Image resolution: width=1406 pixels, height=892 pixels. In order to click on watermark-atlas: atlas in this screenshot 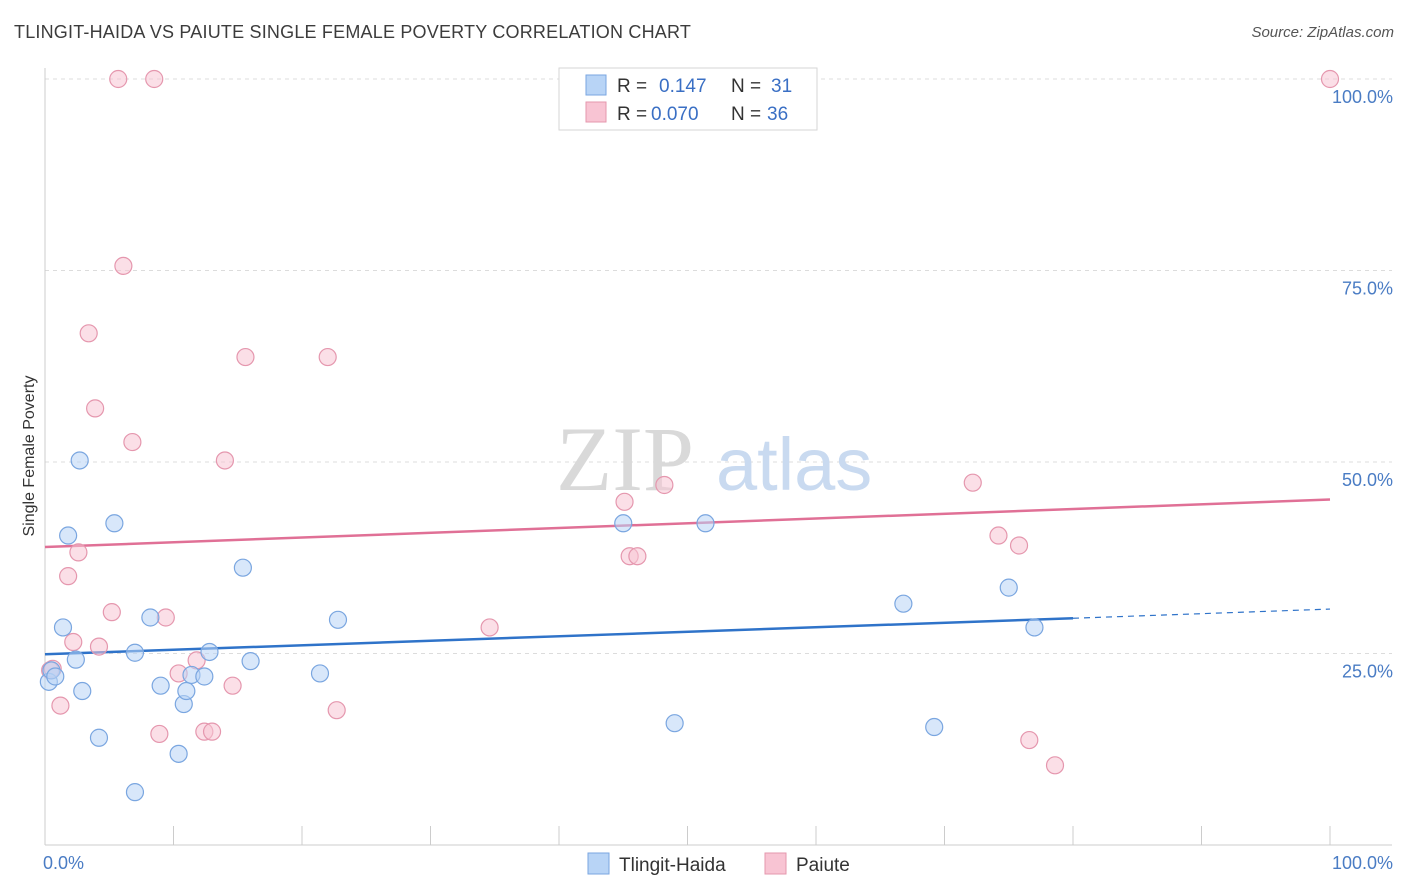, I will do `click(794, 464)`.